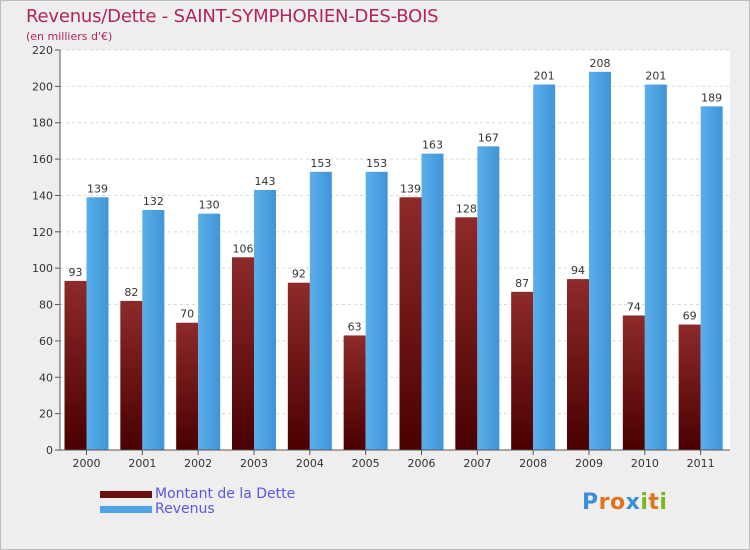 Image resolution: width=750 pixels, height=550 pixels. I want to click on logo-letter: x, so click(633, 502).